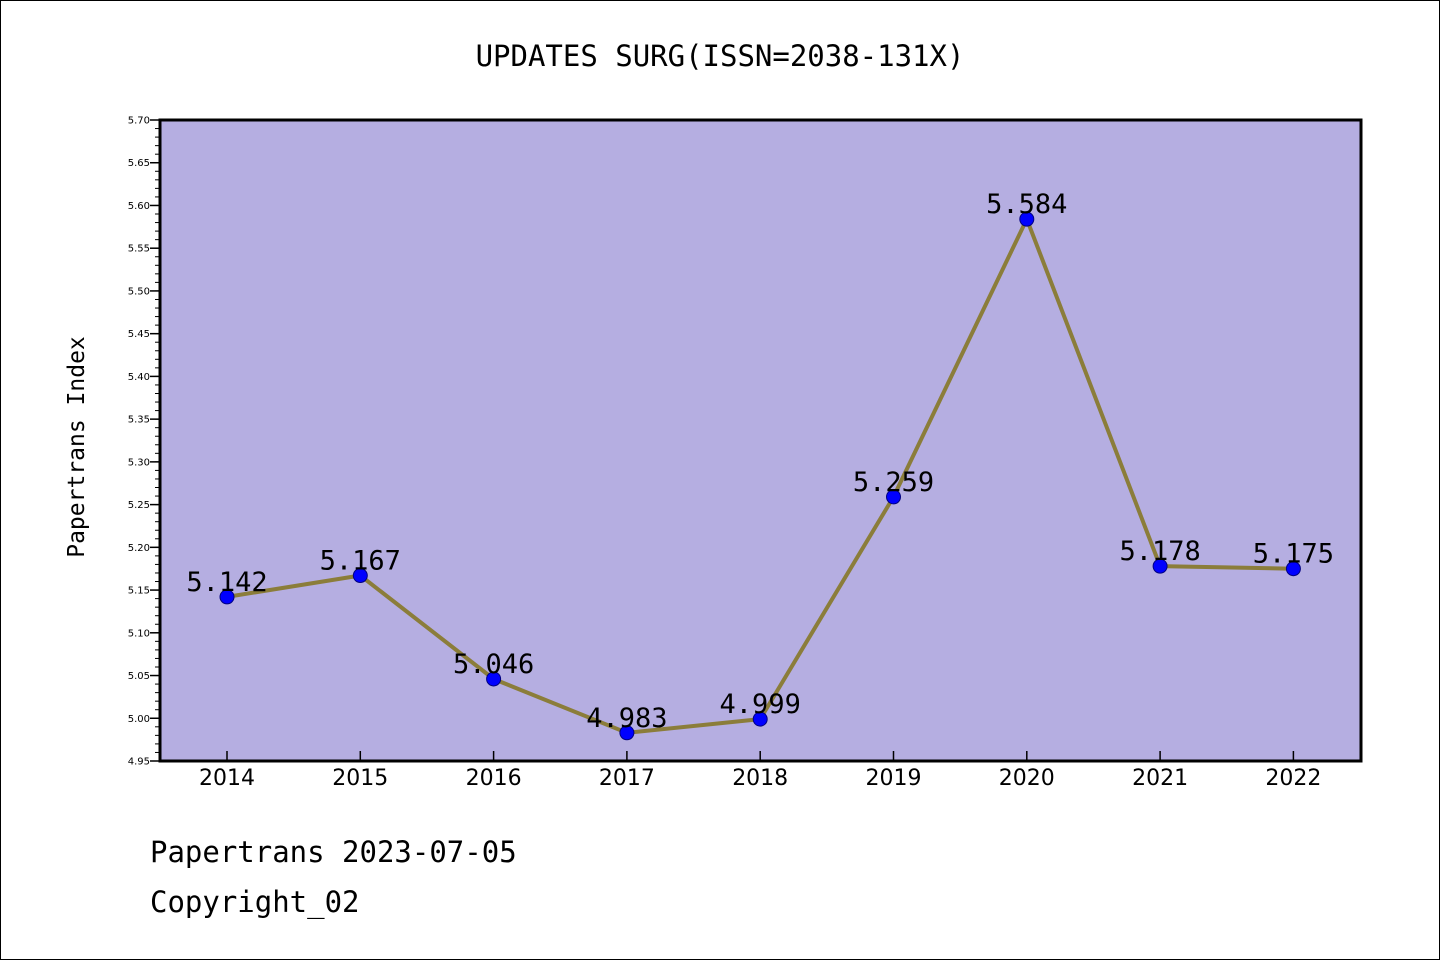 The height and width of the screenshot is (960, 1440). What do you see at coordinates (139, 420) in the screenshot?
I see `y-tick-label-8: 5.35` at bounding box center [139, 420].